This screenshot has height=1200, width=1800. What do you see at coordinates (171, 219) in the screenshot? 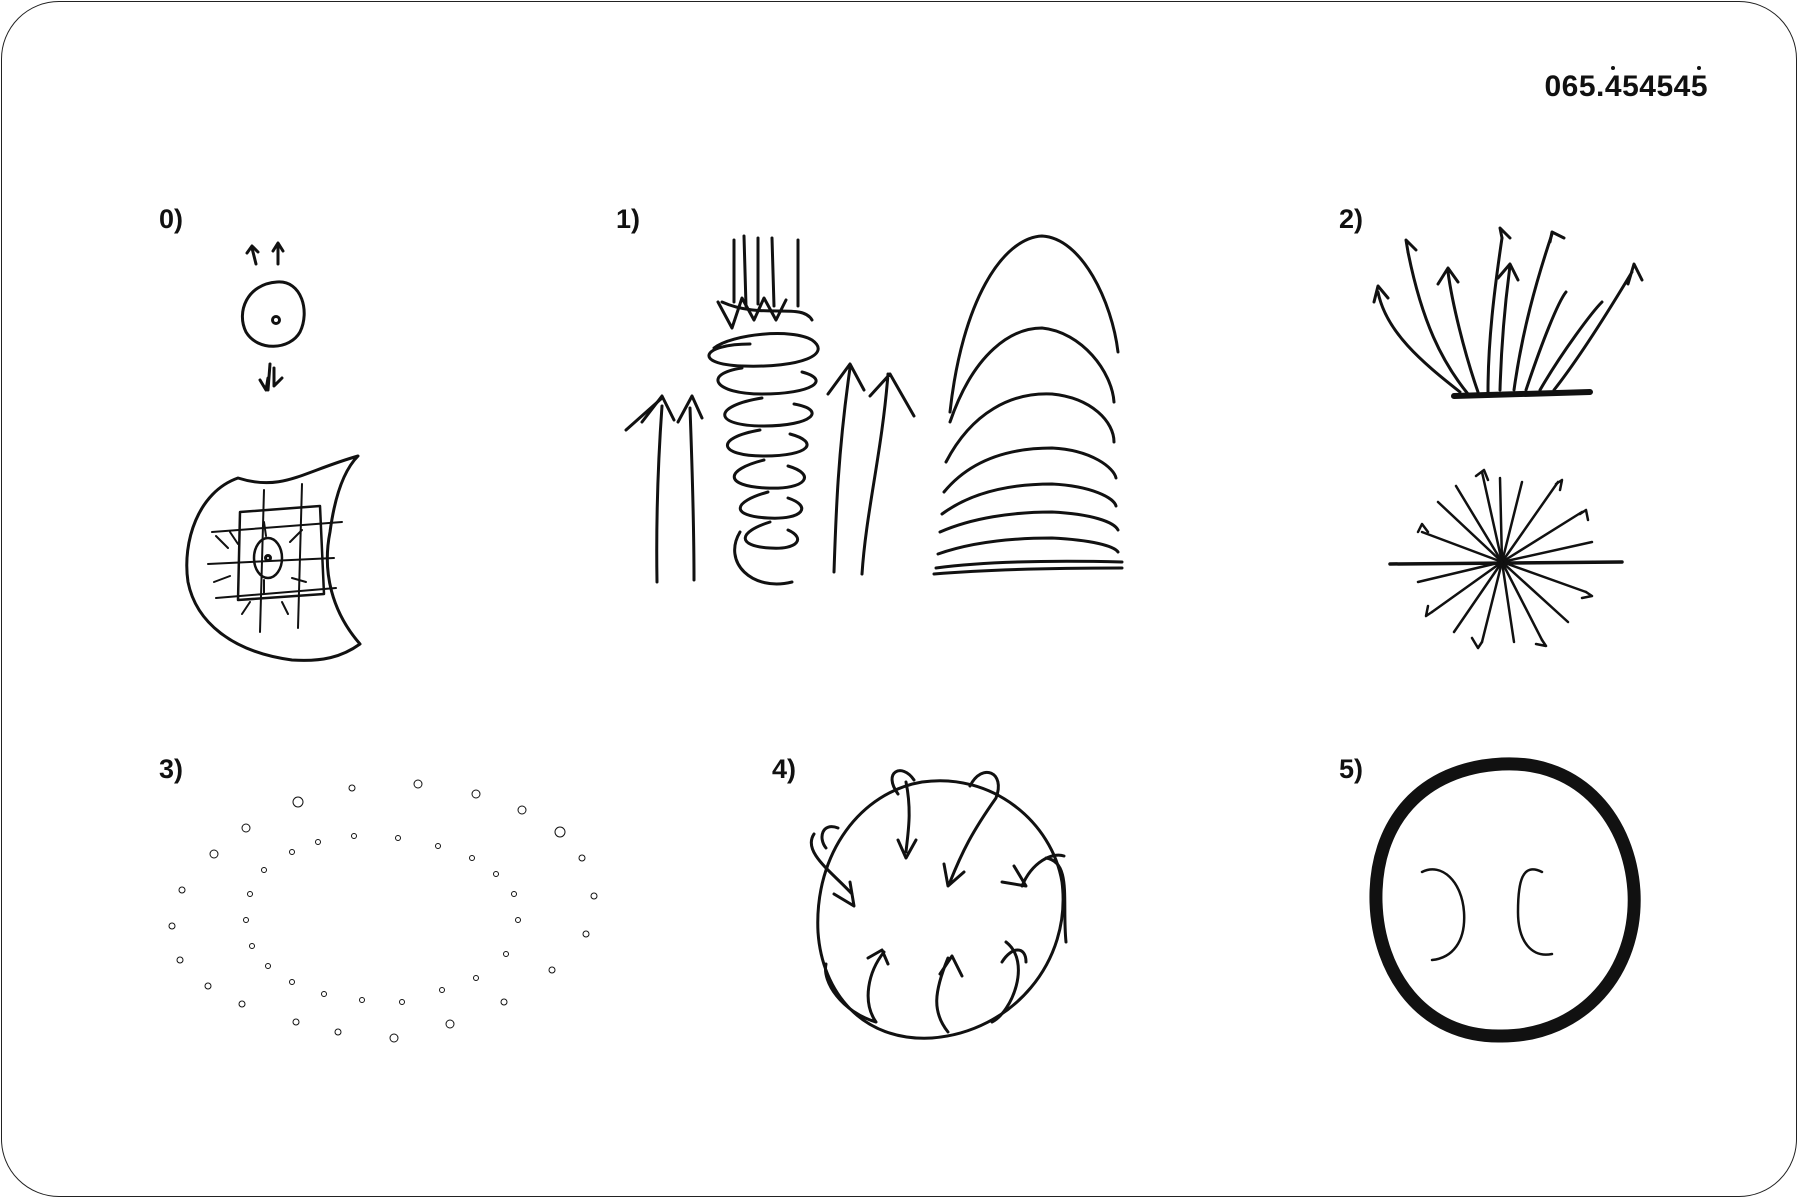
I see `panel-label-0: 0)` at bounding box center [171, 219].